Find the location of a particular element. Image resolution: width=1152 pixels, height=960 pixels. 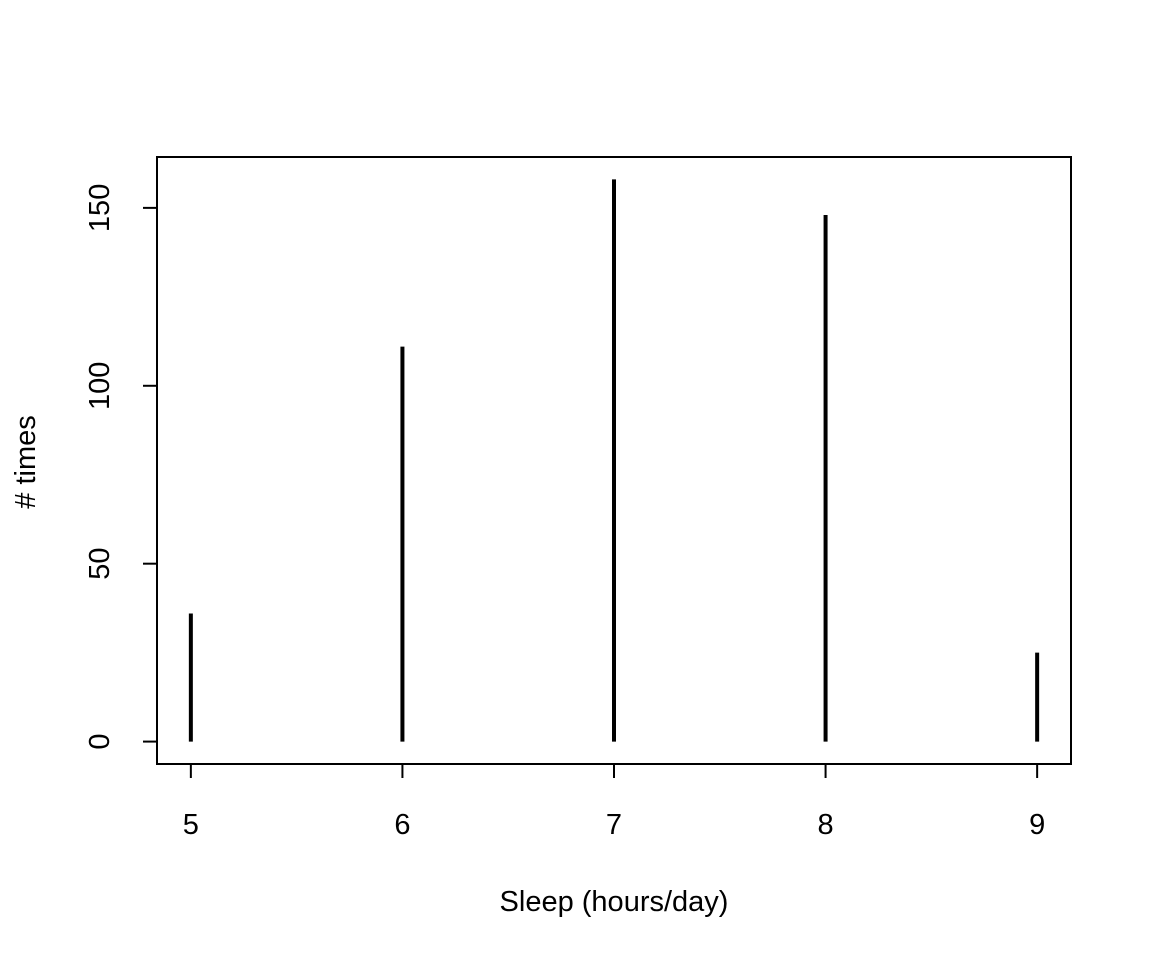

x-tick-label-8: 8 is located at coordinates (826, 825).